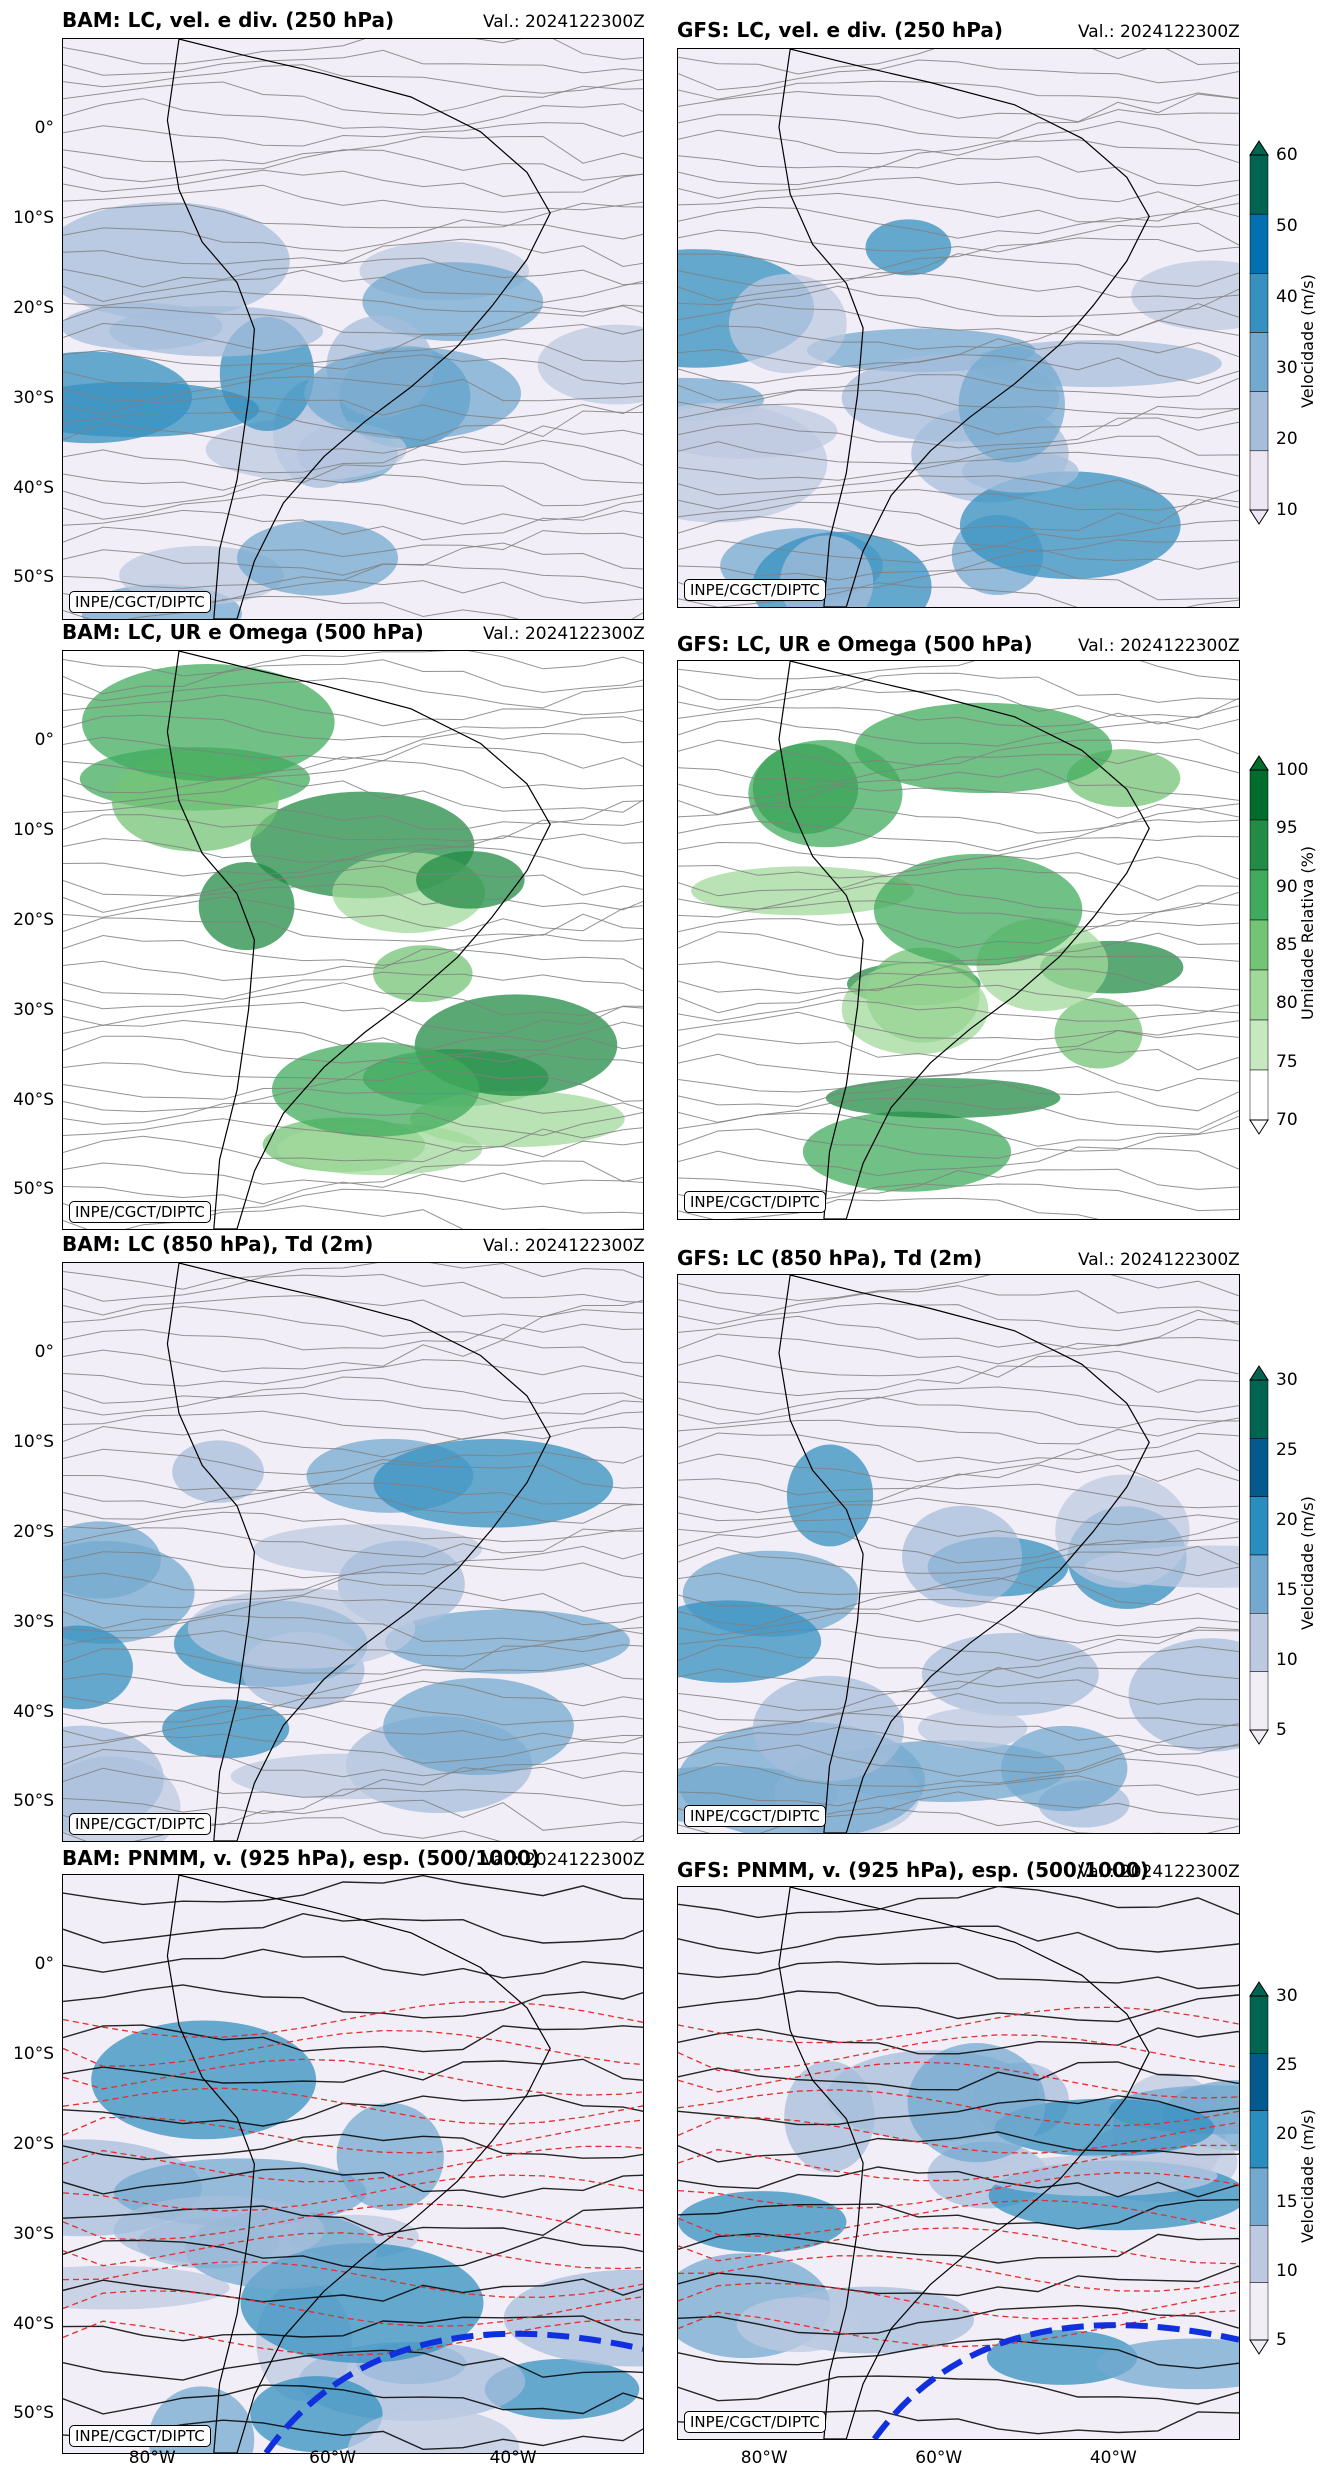  I want to click on colorbar-title: Umidade Relativa (%), so click(1307, 932).